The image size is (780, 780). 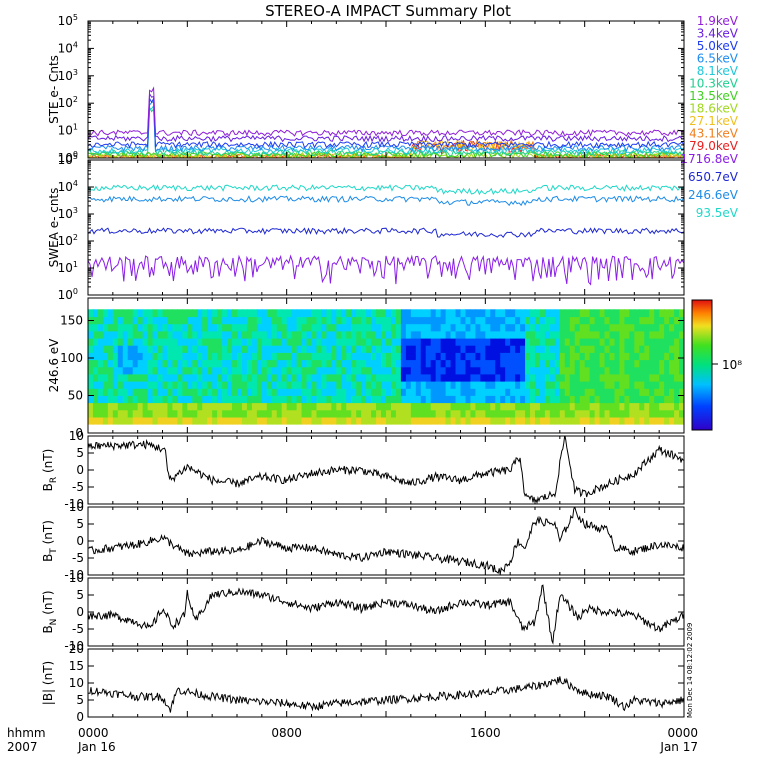 I want to click on swea-legend-93.5eV: 93.5eV, so click(x=717, y=213).